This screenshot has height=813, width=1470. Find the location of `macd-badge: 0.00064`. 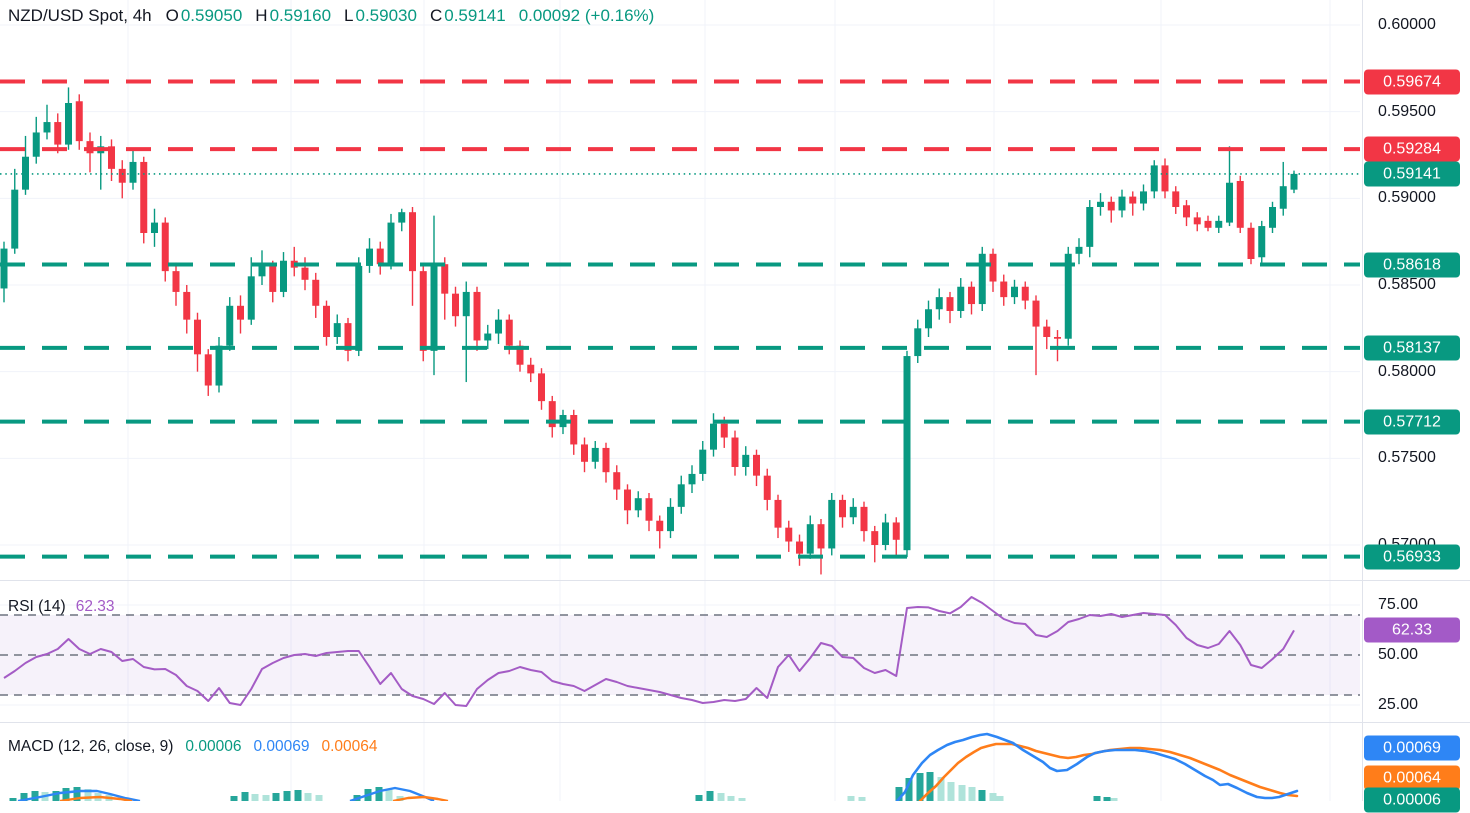

macd-badge: 0.00064 is located at coordinates (1412, 778).